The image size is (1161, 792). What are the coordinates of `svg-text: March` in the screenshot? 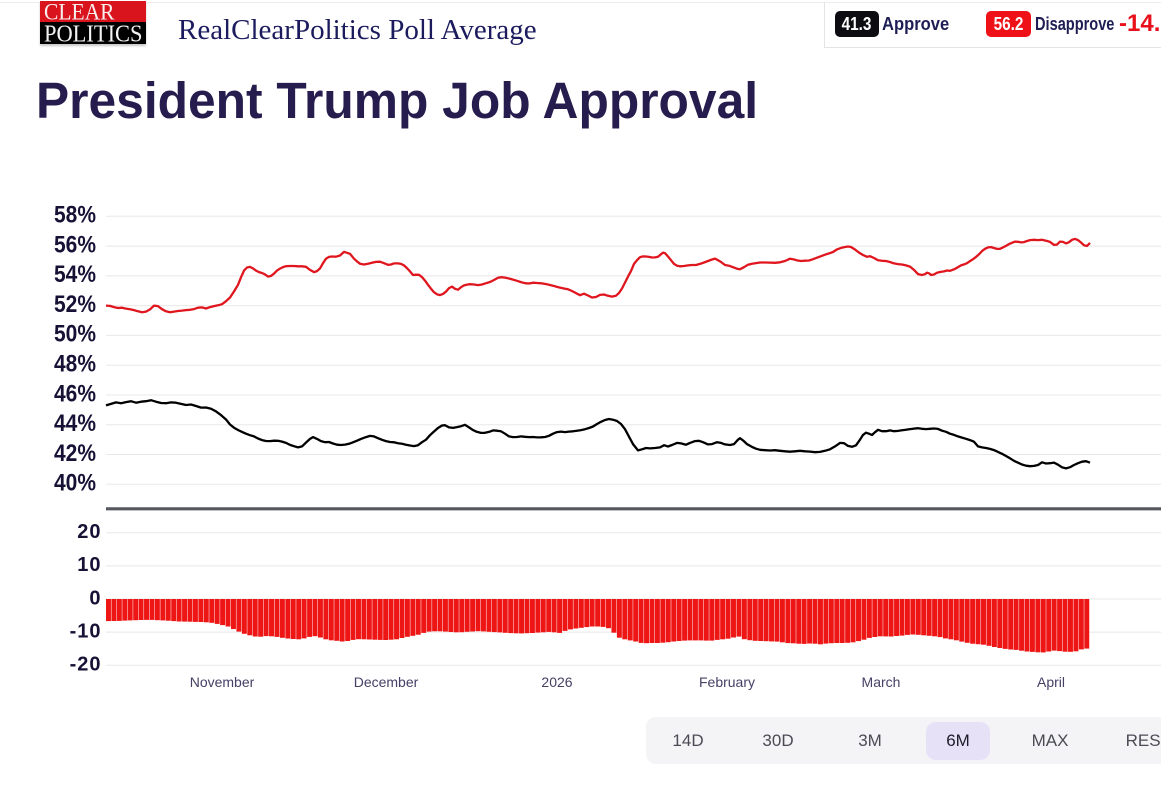 It's located at (881, 682).